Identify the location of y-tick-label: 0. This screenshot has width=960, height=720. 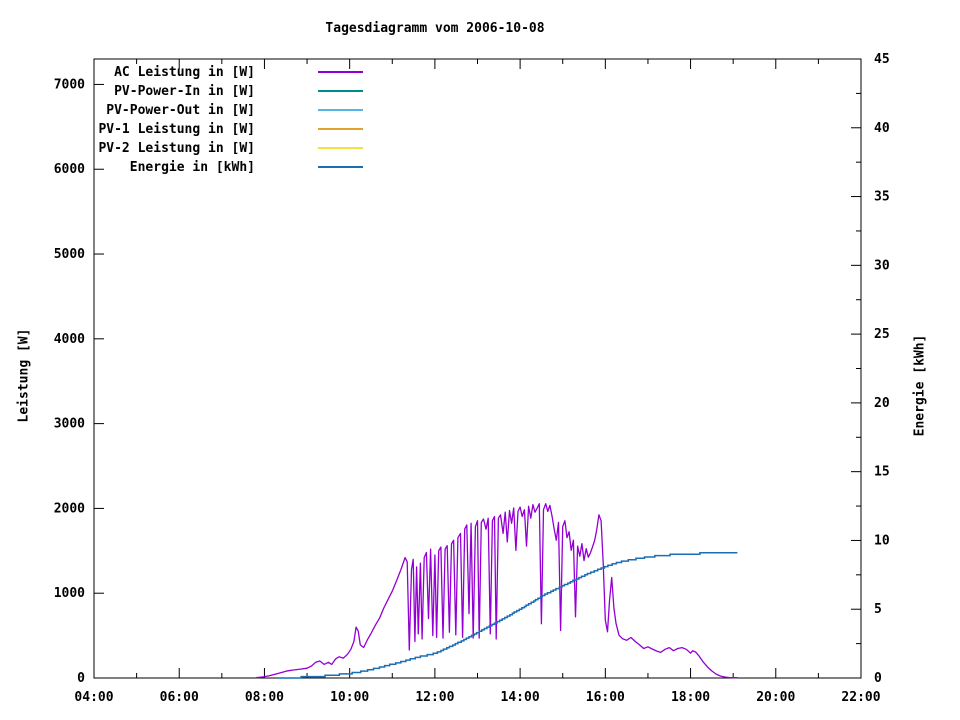
(81, 678).